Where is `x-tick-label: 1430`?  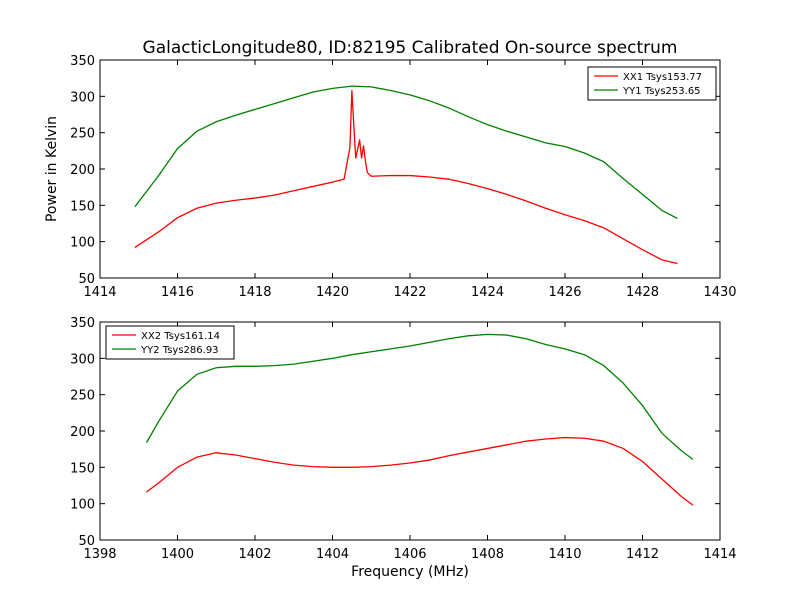 x-tick-label: 1430 is located at coordinates (719, 292).